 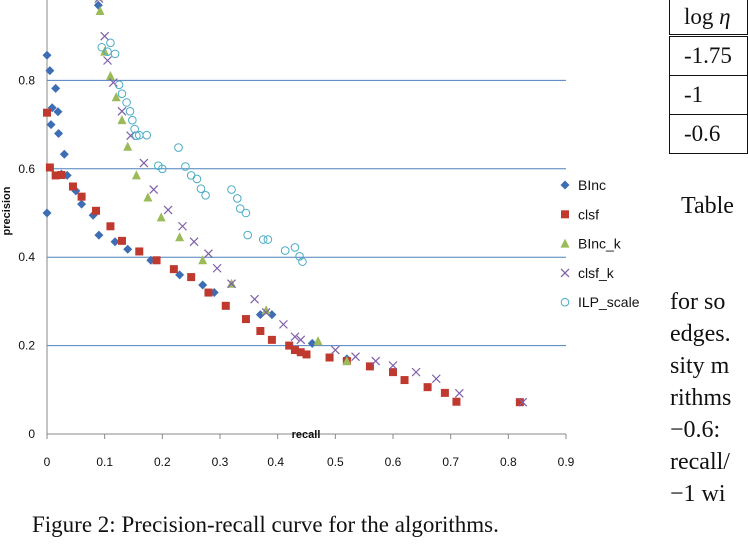 What do you see at coordinates (275, 462) in the screenshot?
I see `x-tick-label: 0.4` at bounding box center [275, 462].